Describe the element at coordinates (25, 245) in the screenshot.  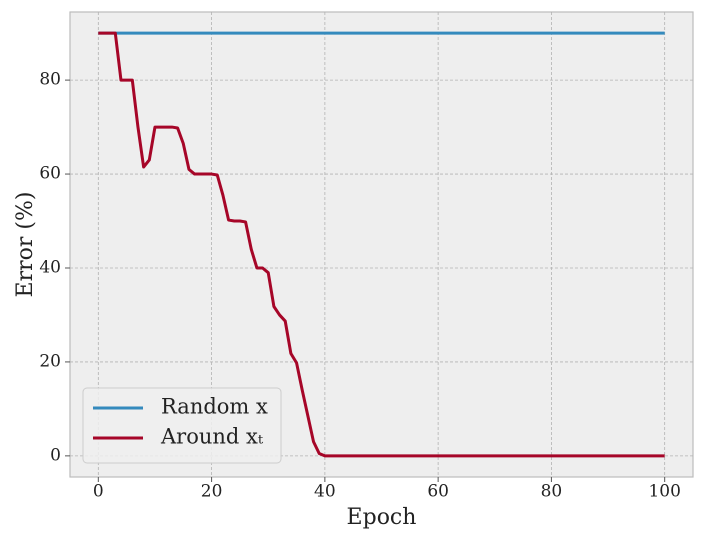
I see `y-axis-label: Error (%)` at that location.